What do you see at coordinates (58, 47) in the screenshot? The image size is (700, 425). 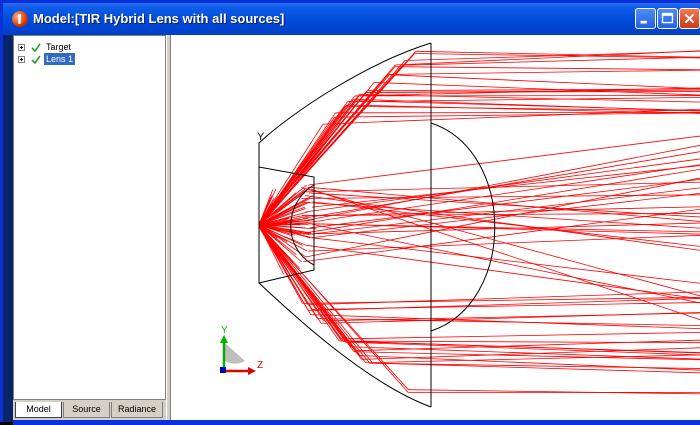 I see `tree-item-label: Target` at bounding box center [58, 47].